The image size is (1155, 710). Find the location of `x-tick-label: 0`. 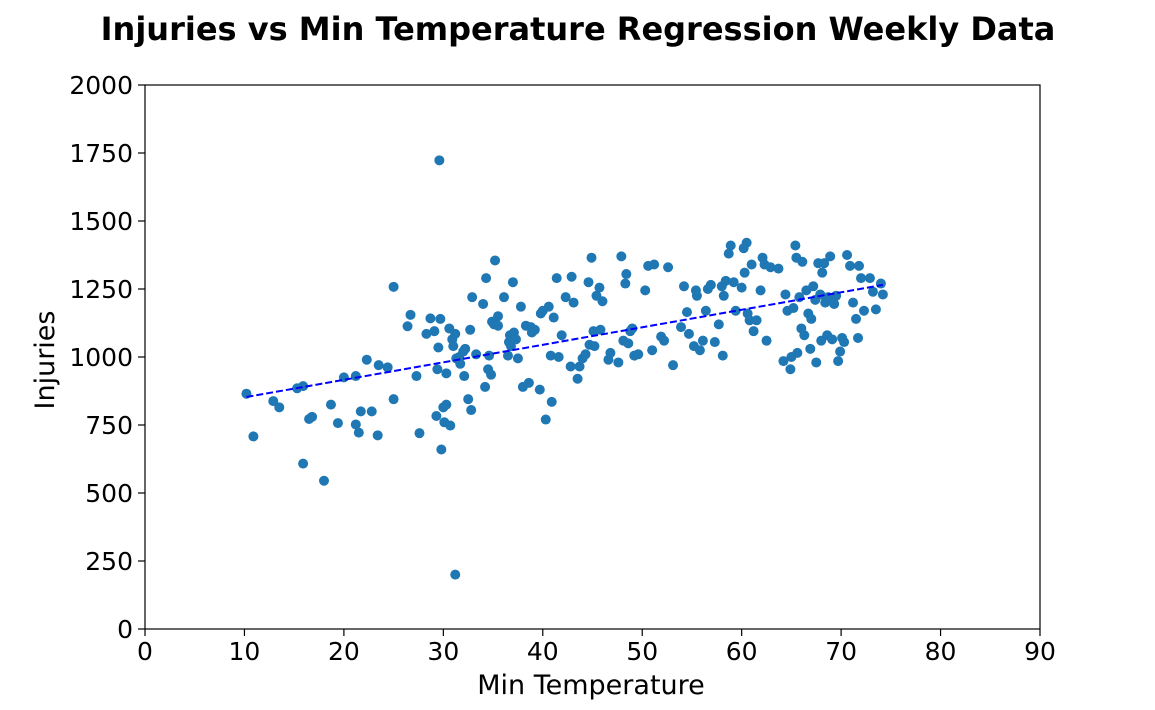

x-tick-label: 0 is located at coordinates (145, 651).